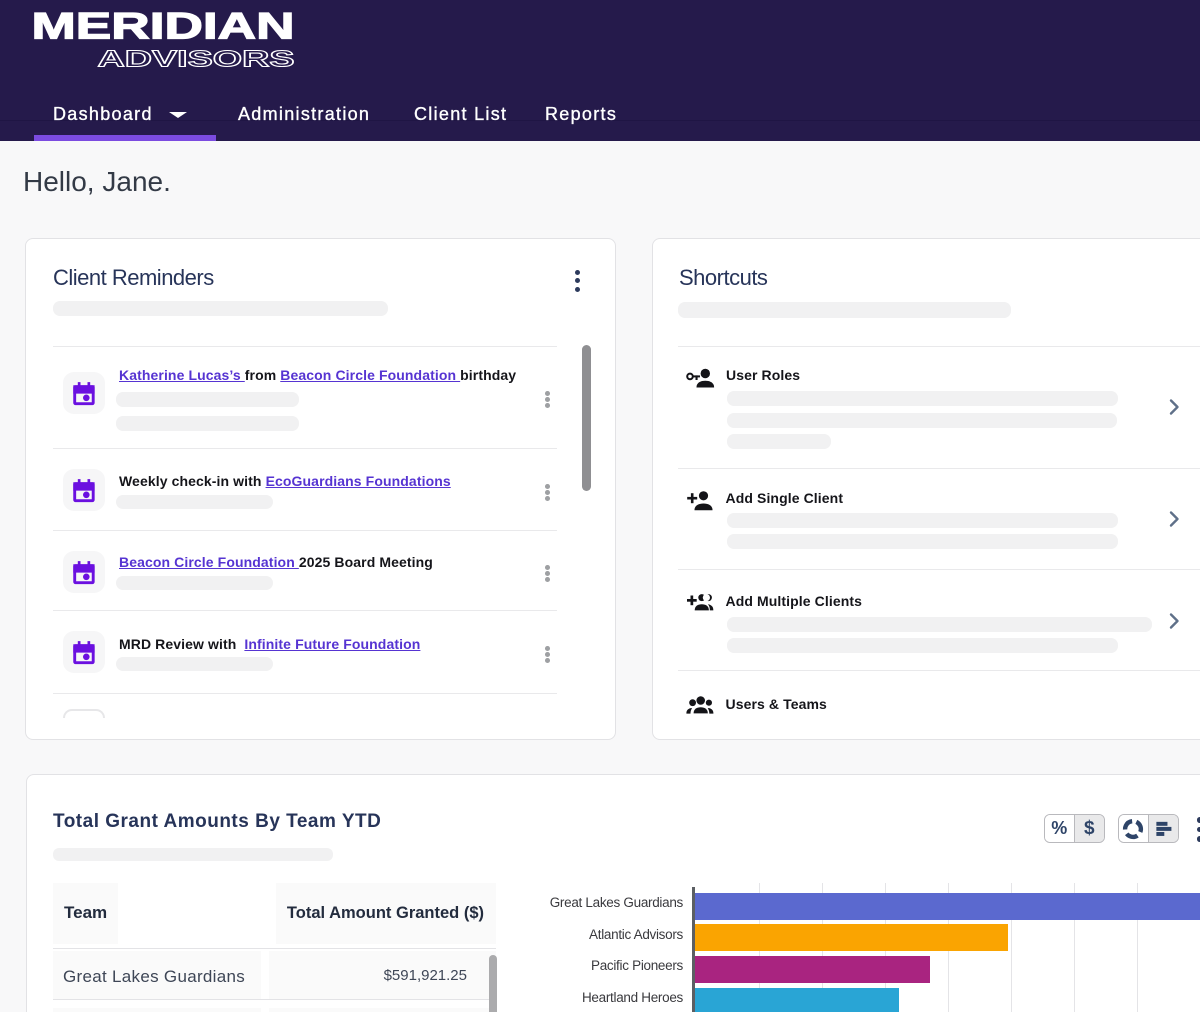 The height and width of the screenshot is (1012, 1200). I want to click on svg-text: ADVISORS, so click(196, 59).